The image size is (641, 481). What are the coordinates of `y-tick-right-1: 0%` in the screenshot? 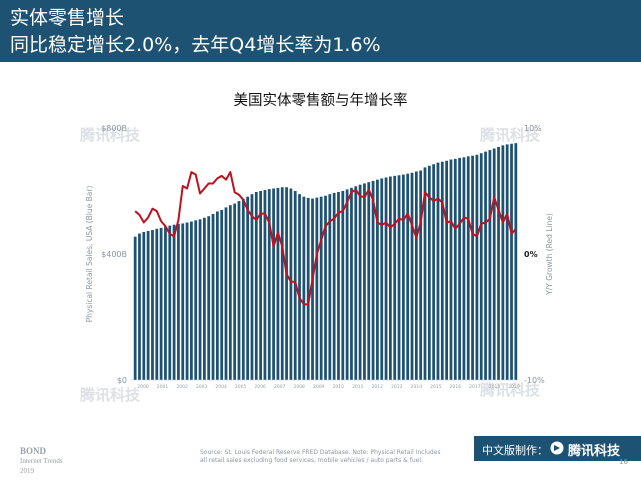 It's located at (531, 254).